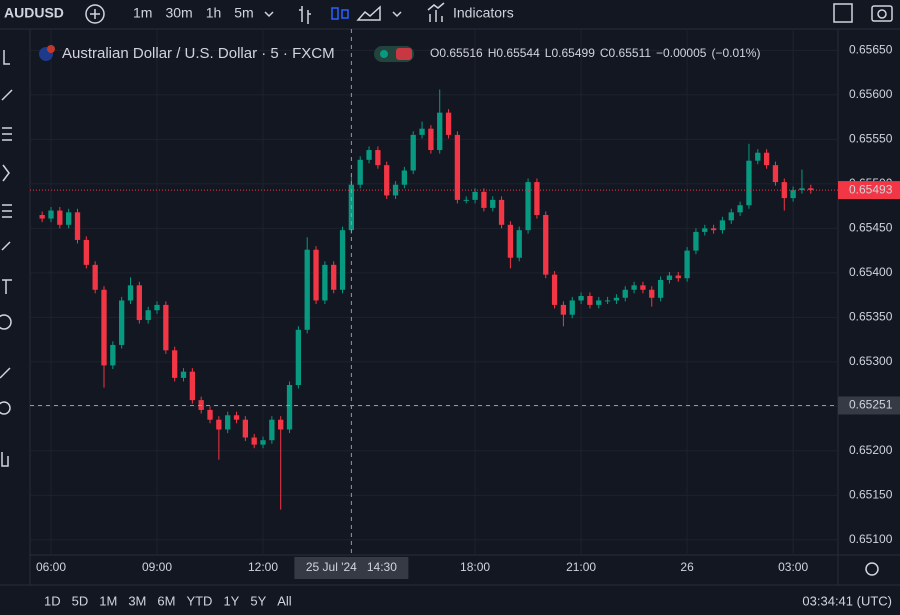  I want to click on x-tick-label: 09:00, so click(157, 567).